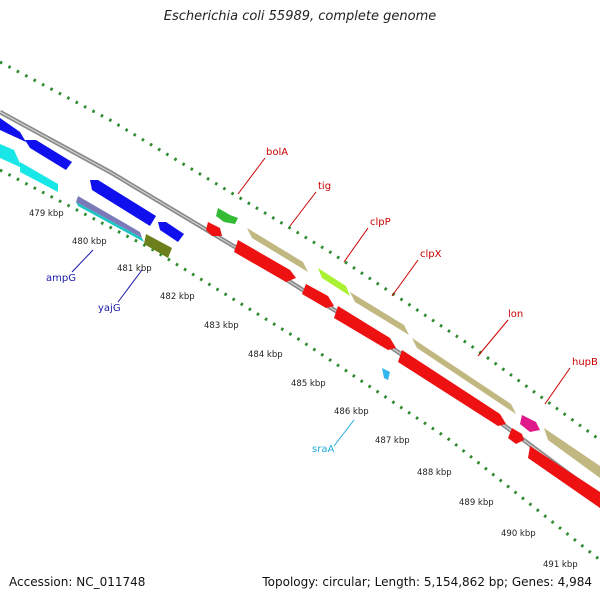  Describe the element at coordinates (351, 412) in the screenshot. I see `tick-label: 486 kbp` at that location.